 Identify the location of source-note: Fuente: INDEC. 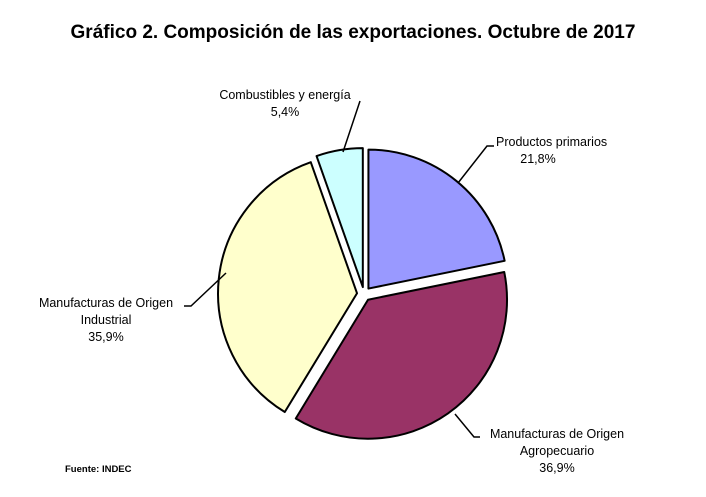
(98, 469).